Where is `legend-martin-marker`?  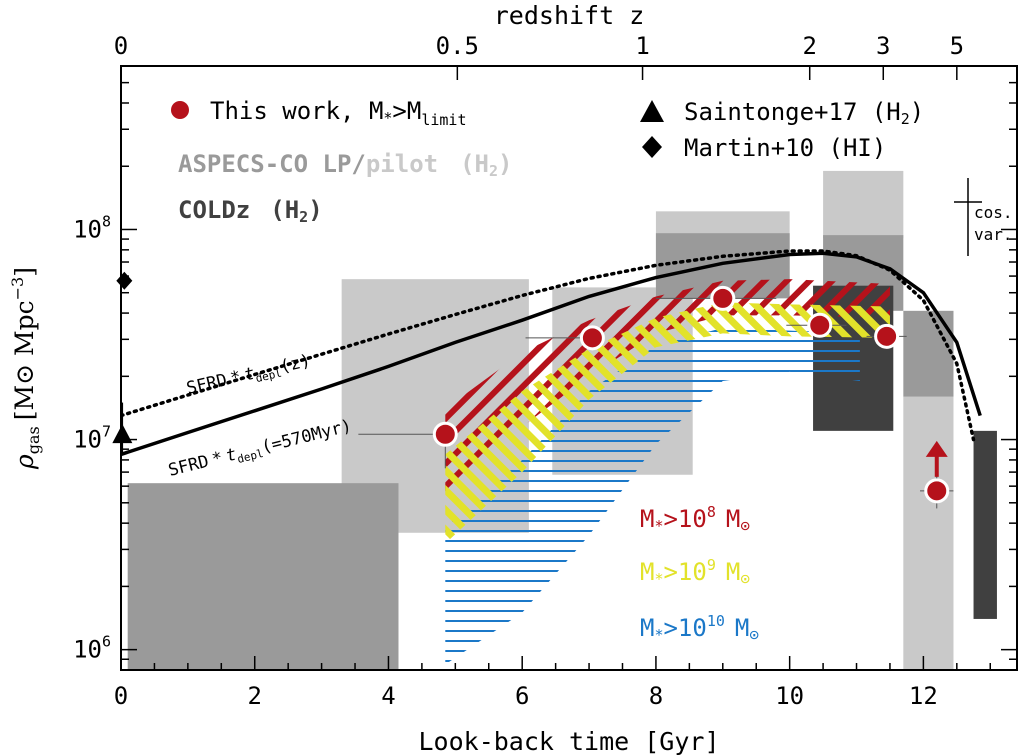 legend-martin-marker is located at coordinates (652, 147).